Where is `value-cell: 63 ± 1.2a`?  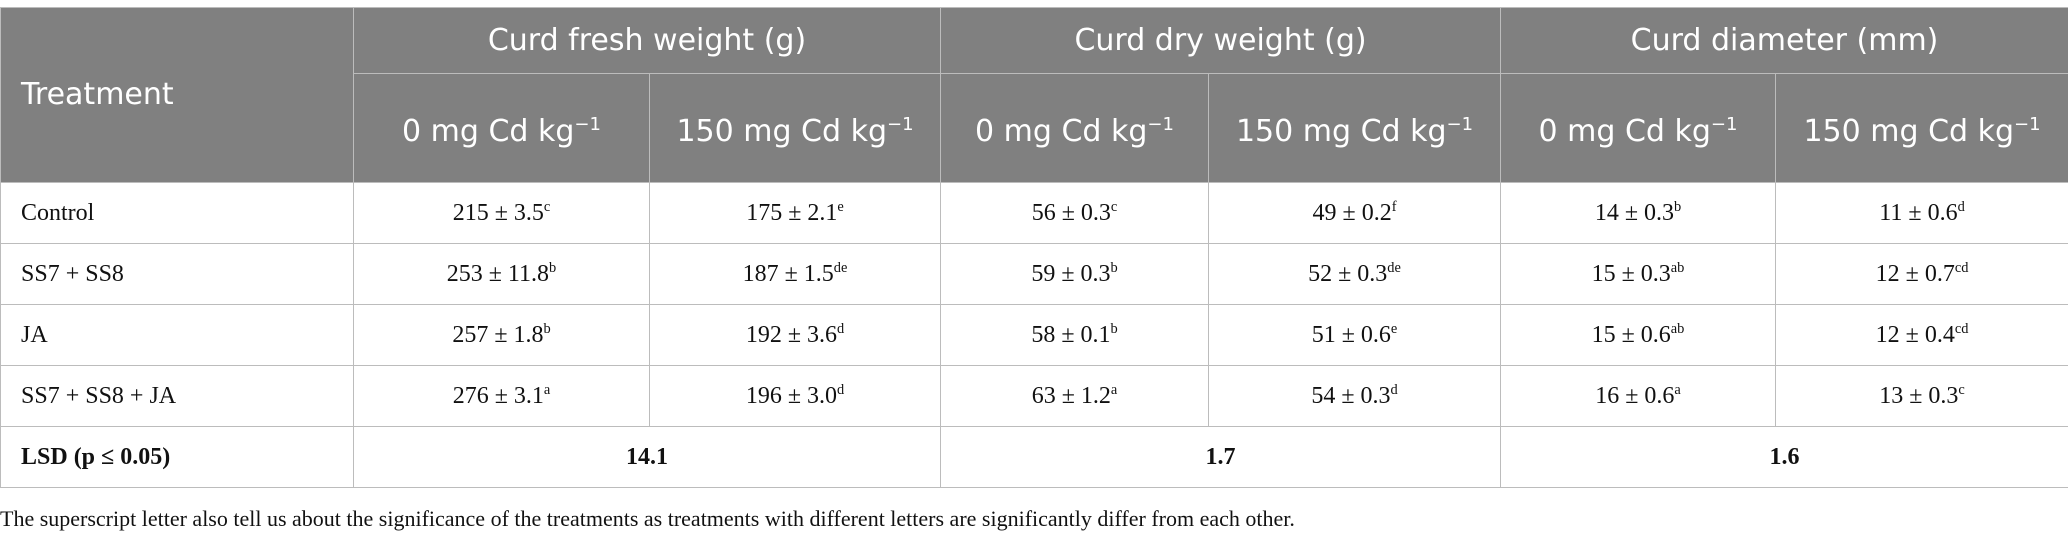
value-cell: 63 ± 1.2a is located at coordinates (1075, 396).